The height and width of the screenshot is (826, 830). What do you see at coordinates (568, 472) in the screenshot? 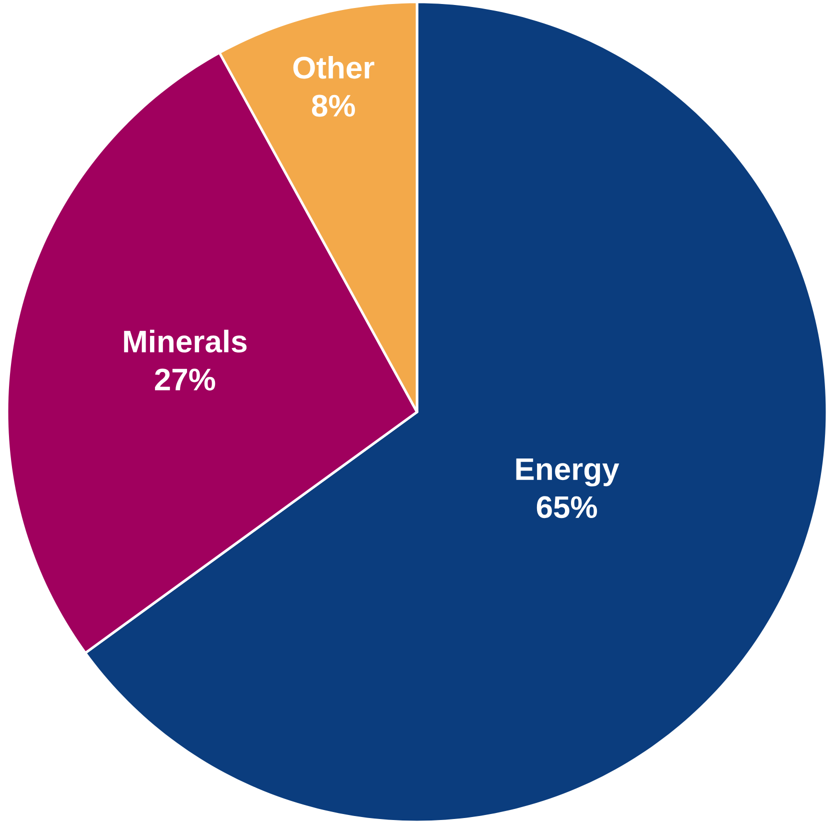
I see `slice-label: Energy` at bounding box center [568, 472].